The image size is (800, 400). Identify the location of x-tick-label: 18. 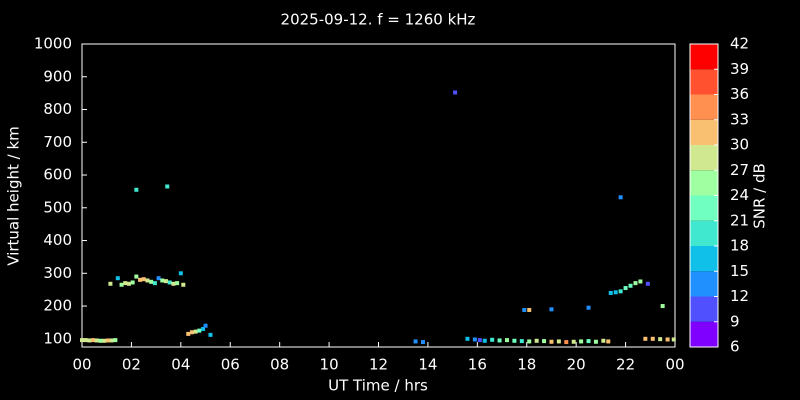
(526, 365).